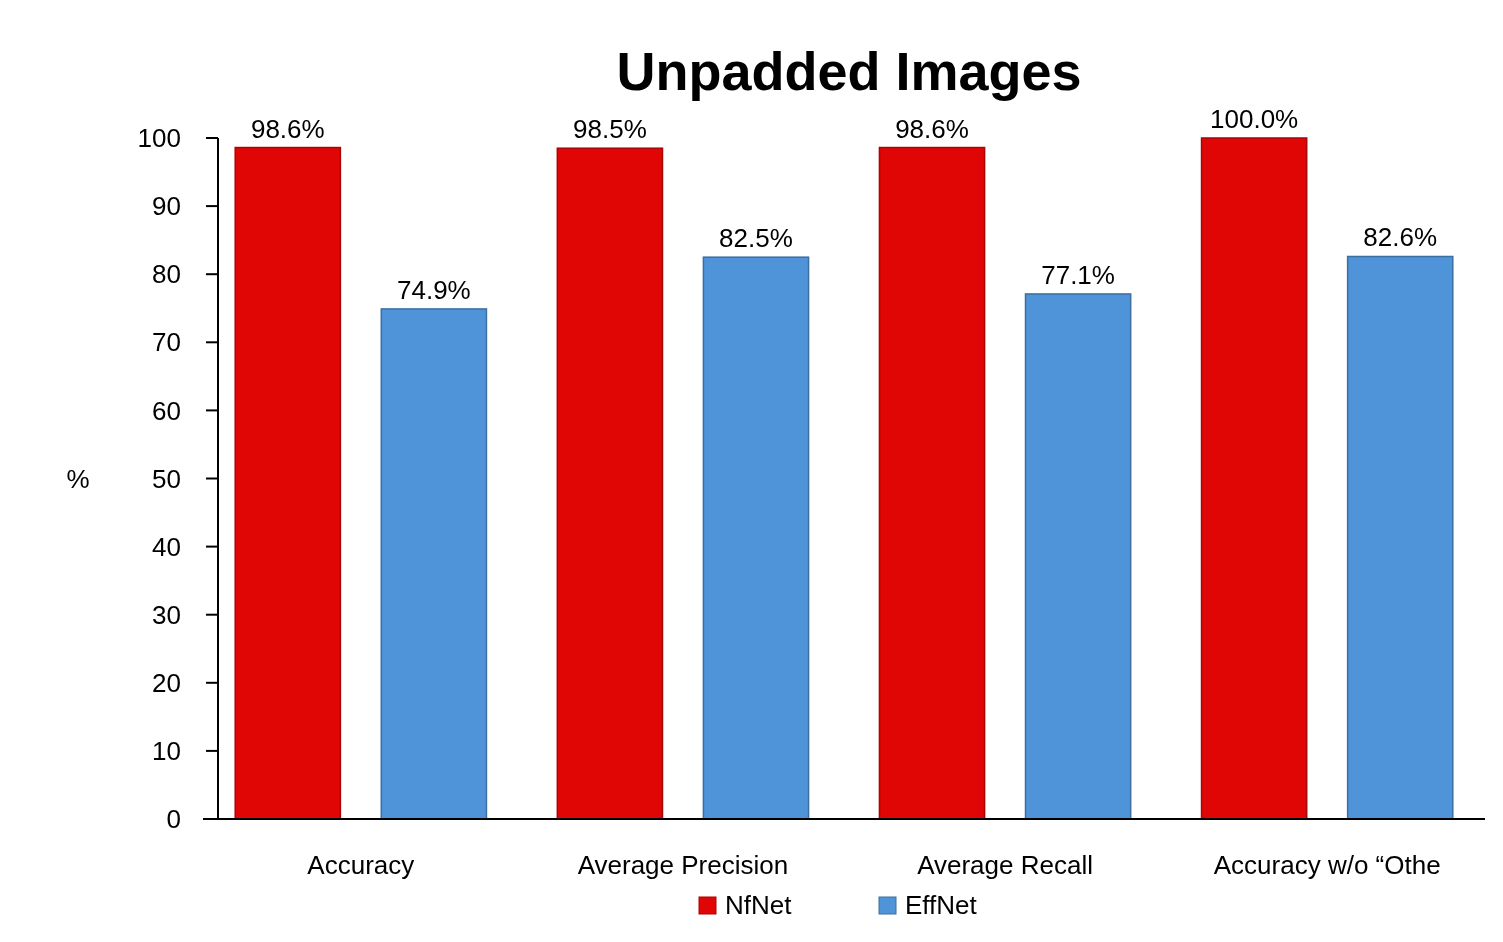 The height and width of the screenshot is (942, 1503). Describe the element at coordinates (166, 751) in the screenshot. I see `y-tick-label: 10` at that location.